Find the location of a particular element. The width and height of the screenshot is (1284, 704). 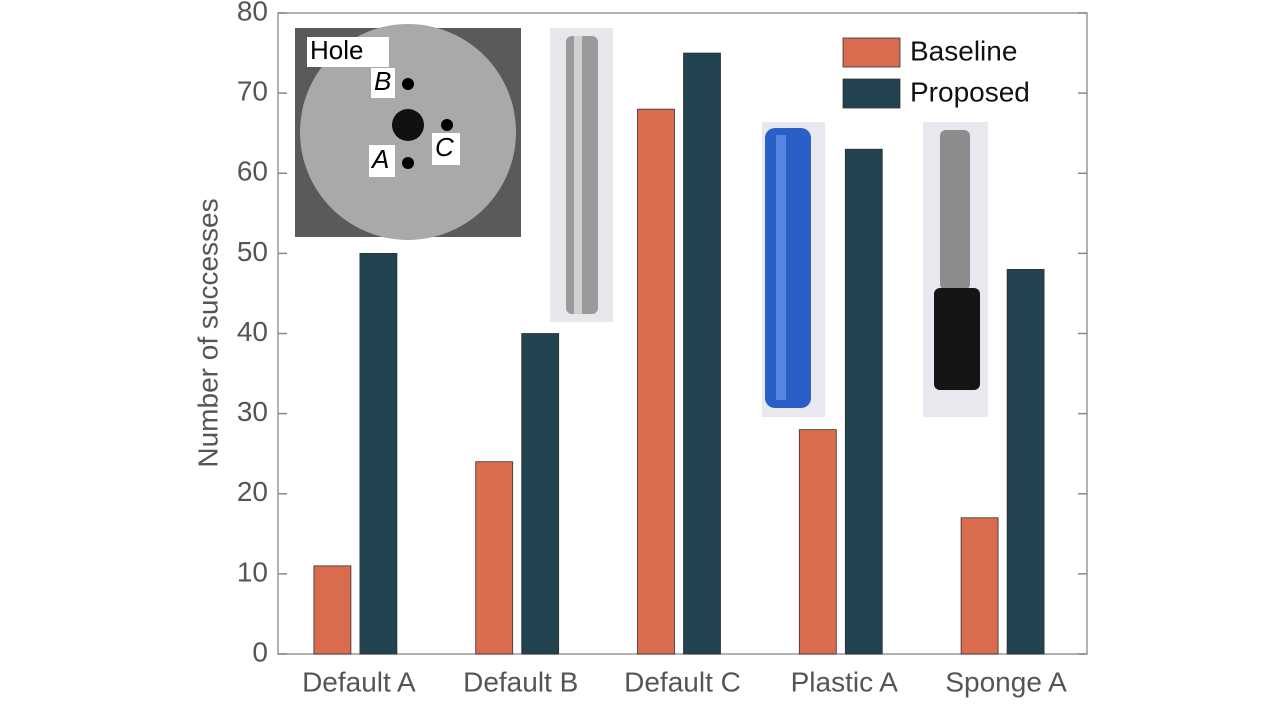

y-tick-label: 70 is located at coordinates (252, 91).